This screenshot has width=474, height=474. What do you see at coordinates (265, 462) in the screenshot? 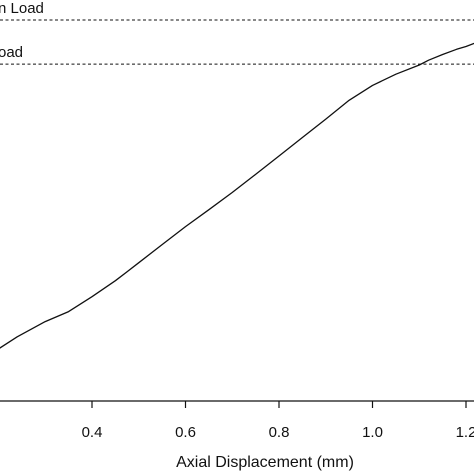
I see `x-axis-label: Axial Displacement (mm)` at bounding box center [265, 462].